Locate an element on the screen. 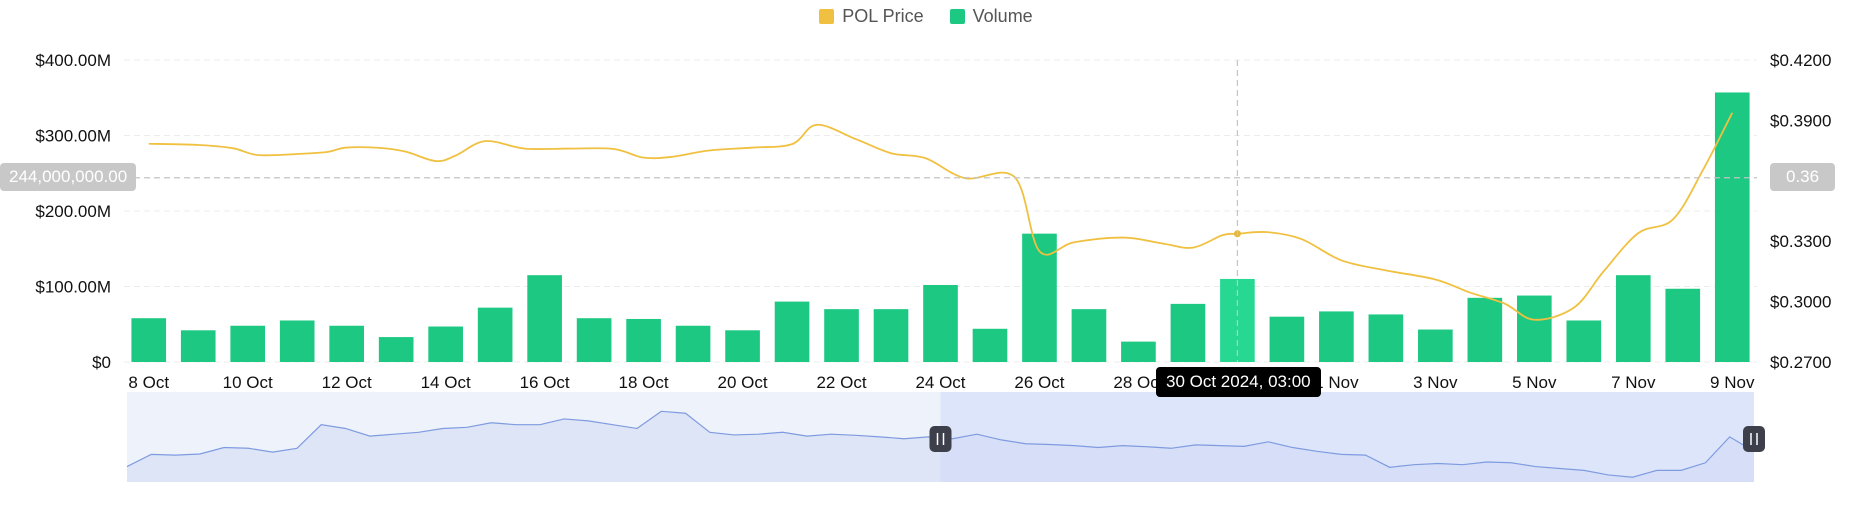 The width and height of the screenshot is (1852, 525). y-left-tick-label: $300.00M is located at coordinates (73, 136).